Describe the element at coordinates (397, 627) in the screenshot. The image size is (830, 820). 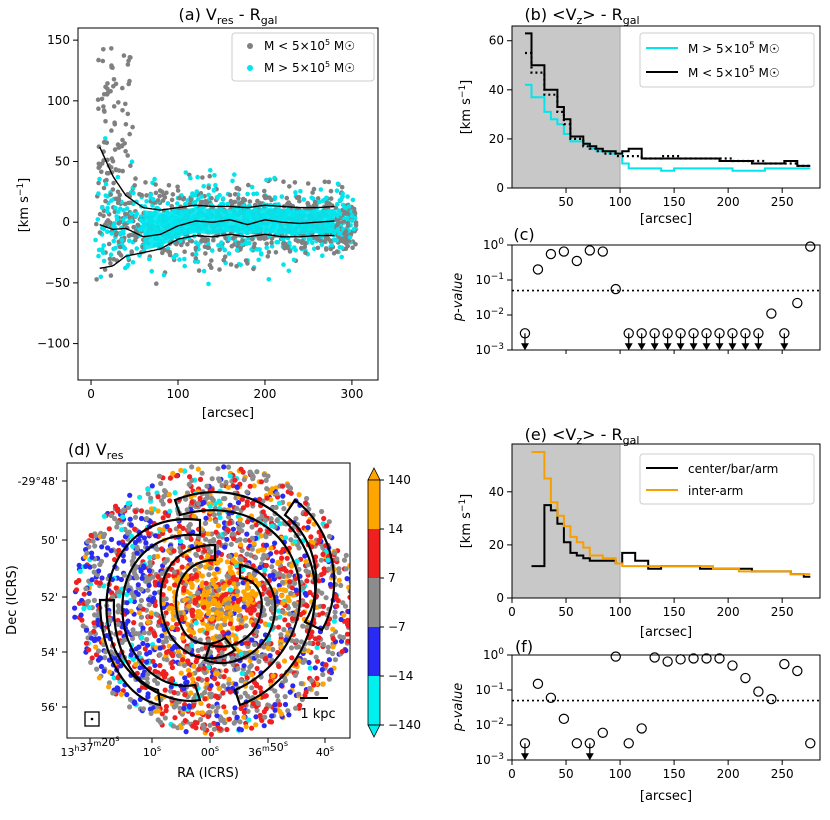
I see `colorbar-tick-label: −7` at that location.